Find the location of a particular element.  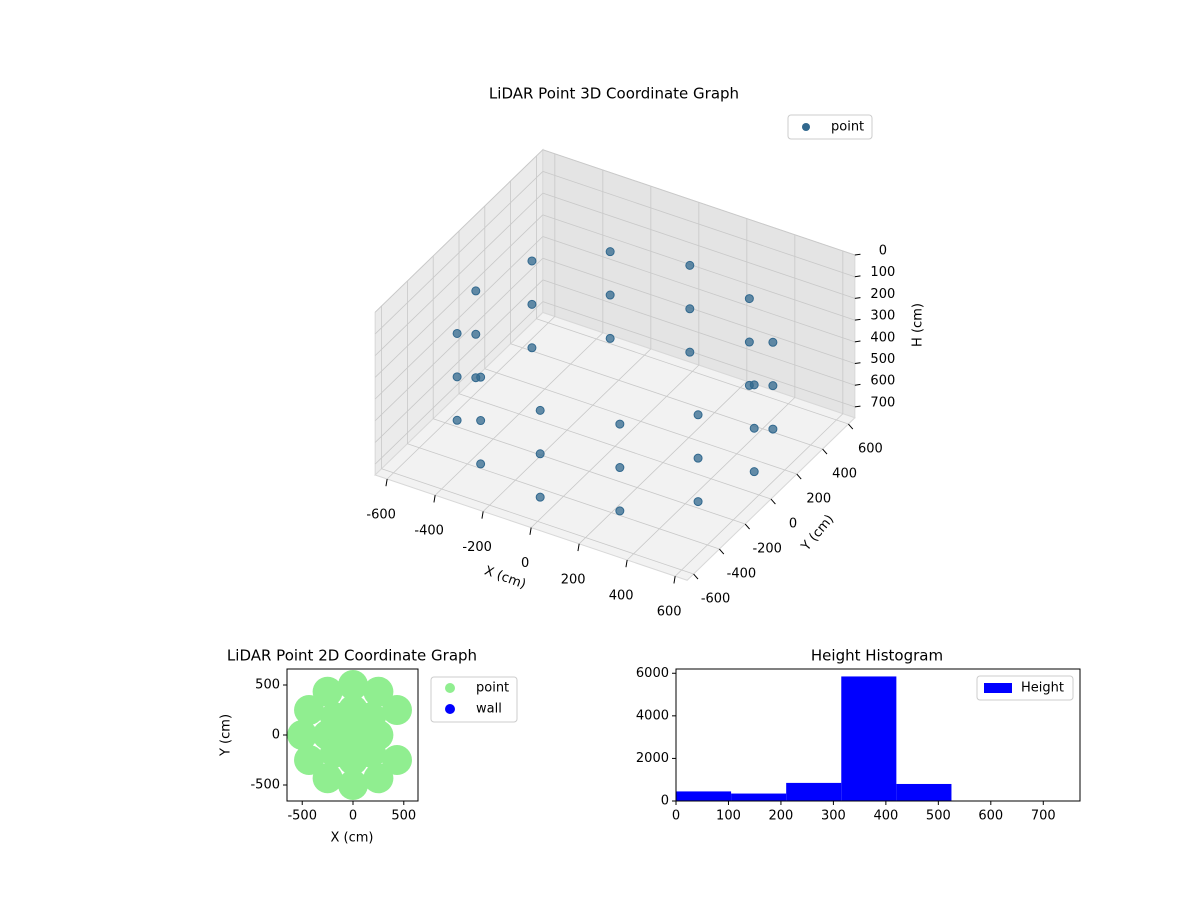

y-tick-label: 6000 is located at coordinates (652, 673).